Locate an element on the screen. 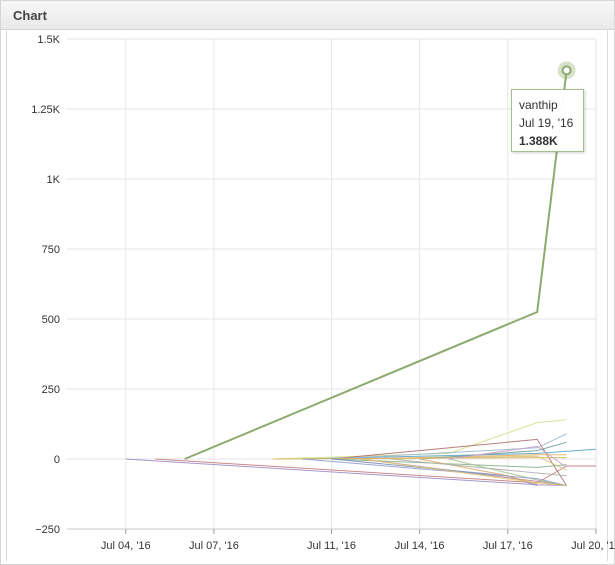 This screenshot has width=615, height=565. y-tick-label: 500 is located at coordinates (51, 320).